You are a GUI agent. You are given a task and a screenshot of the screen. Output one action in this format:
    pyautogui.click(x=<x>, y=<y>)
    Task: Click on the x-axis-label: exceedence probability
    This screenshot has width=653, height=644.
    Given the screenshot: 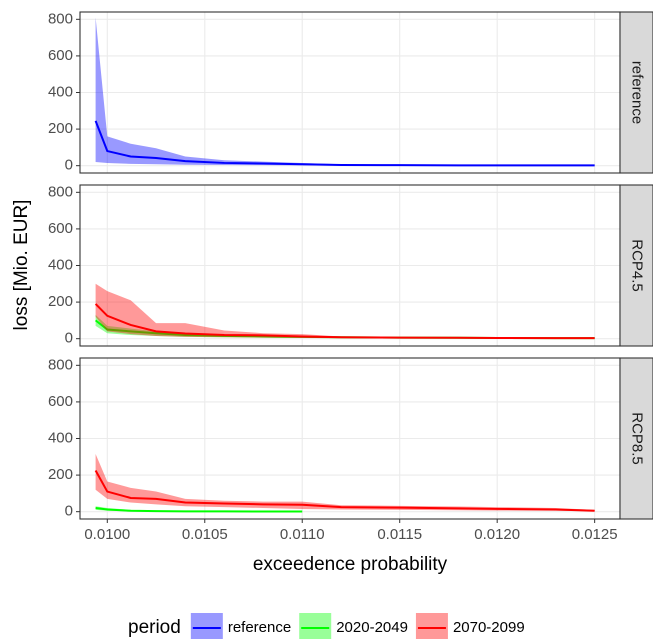 What is the action you would take?
    pyautogui.click(x=350, y=564)
    